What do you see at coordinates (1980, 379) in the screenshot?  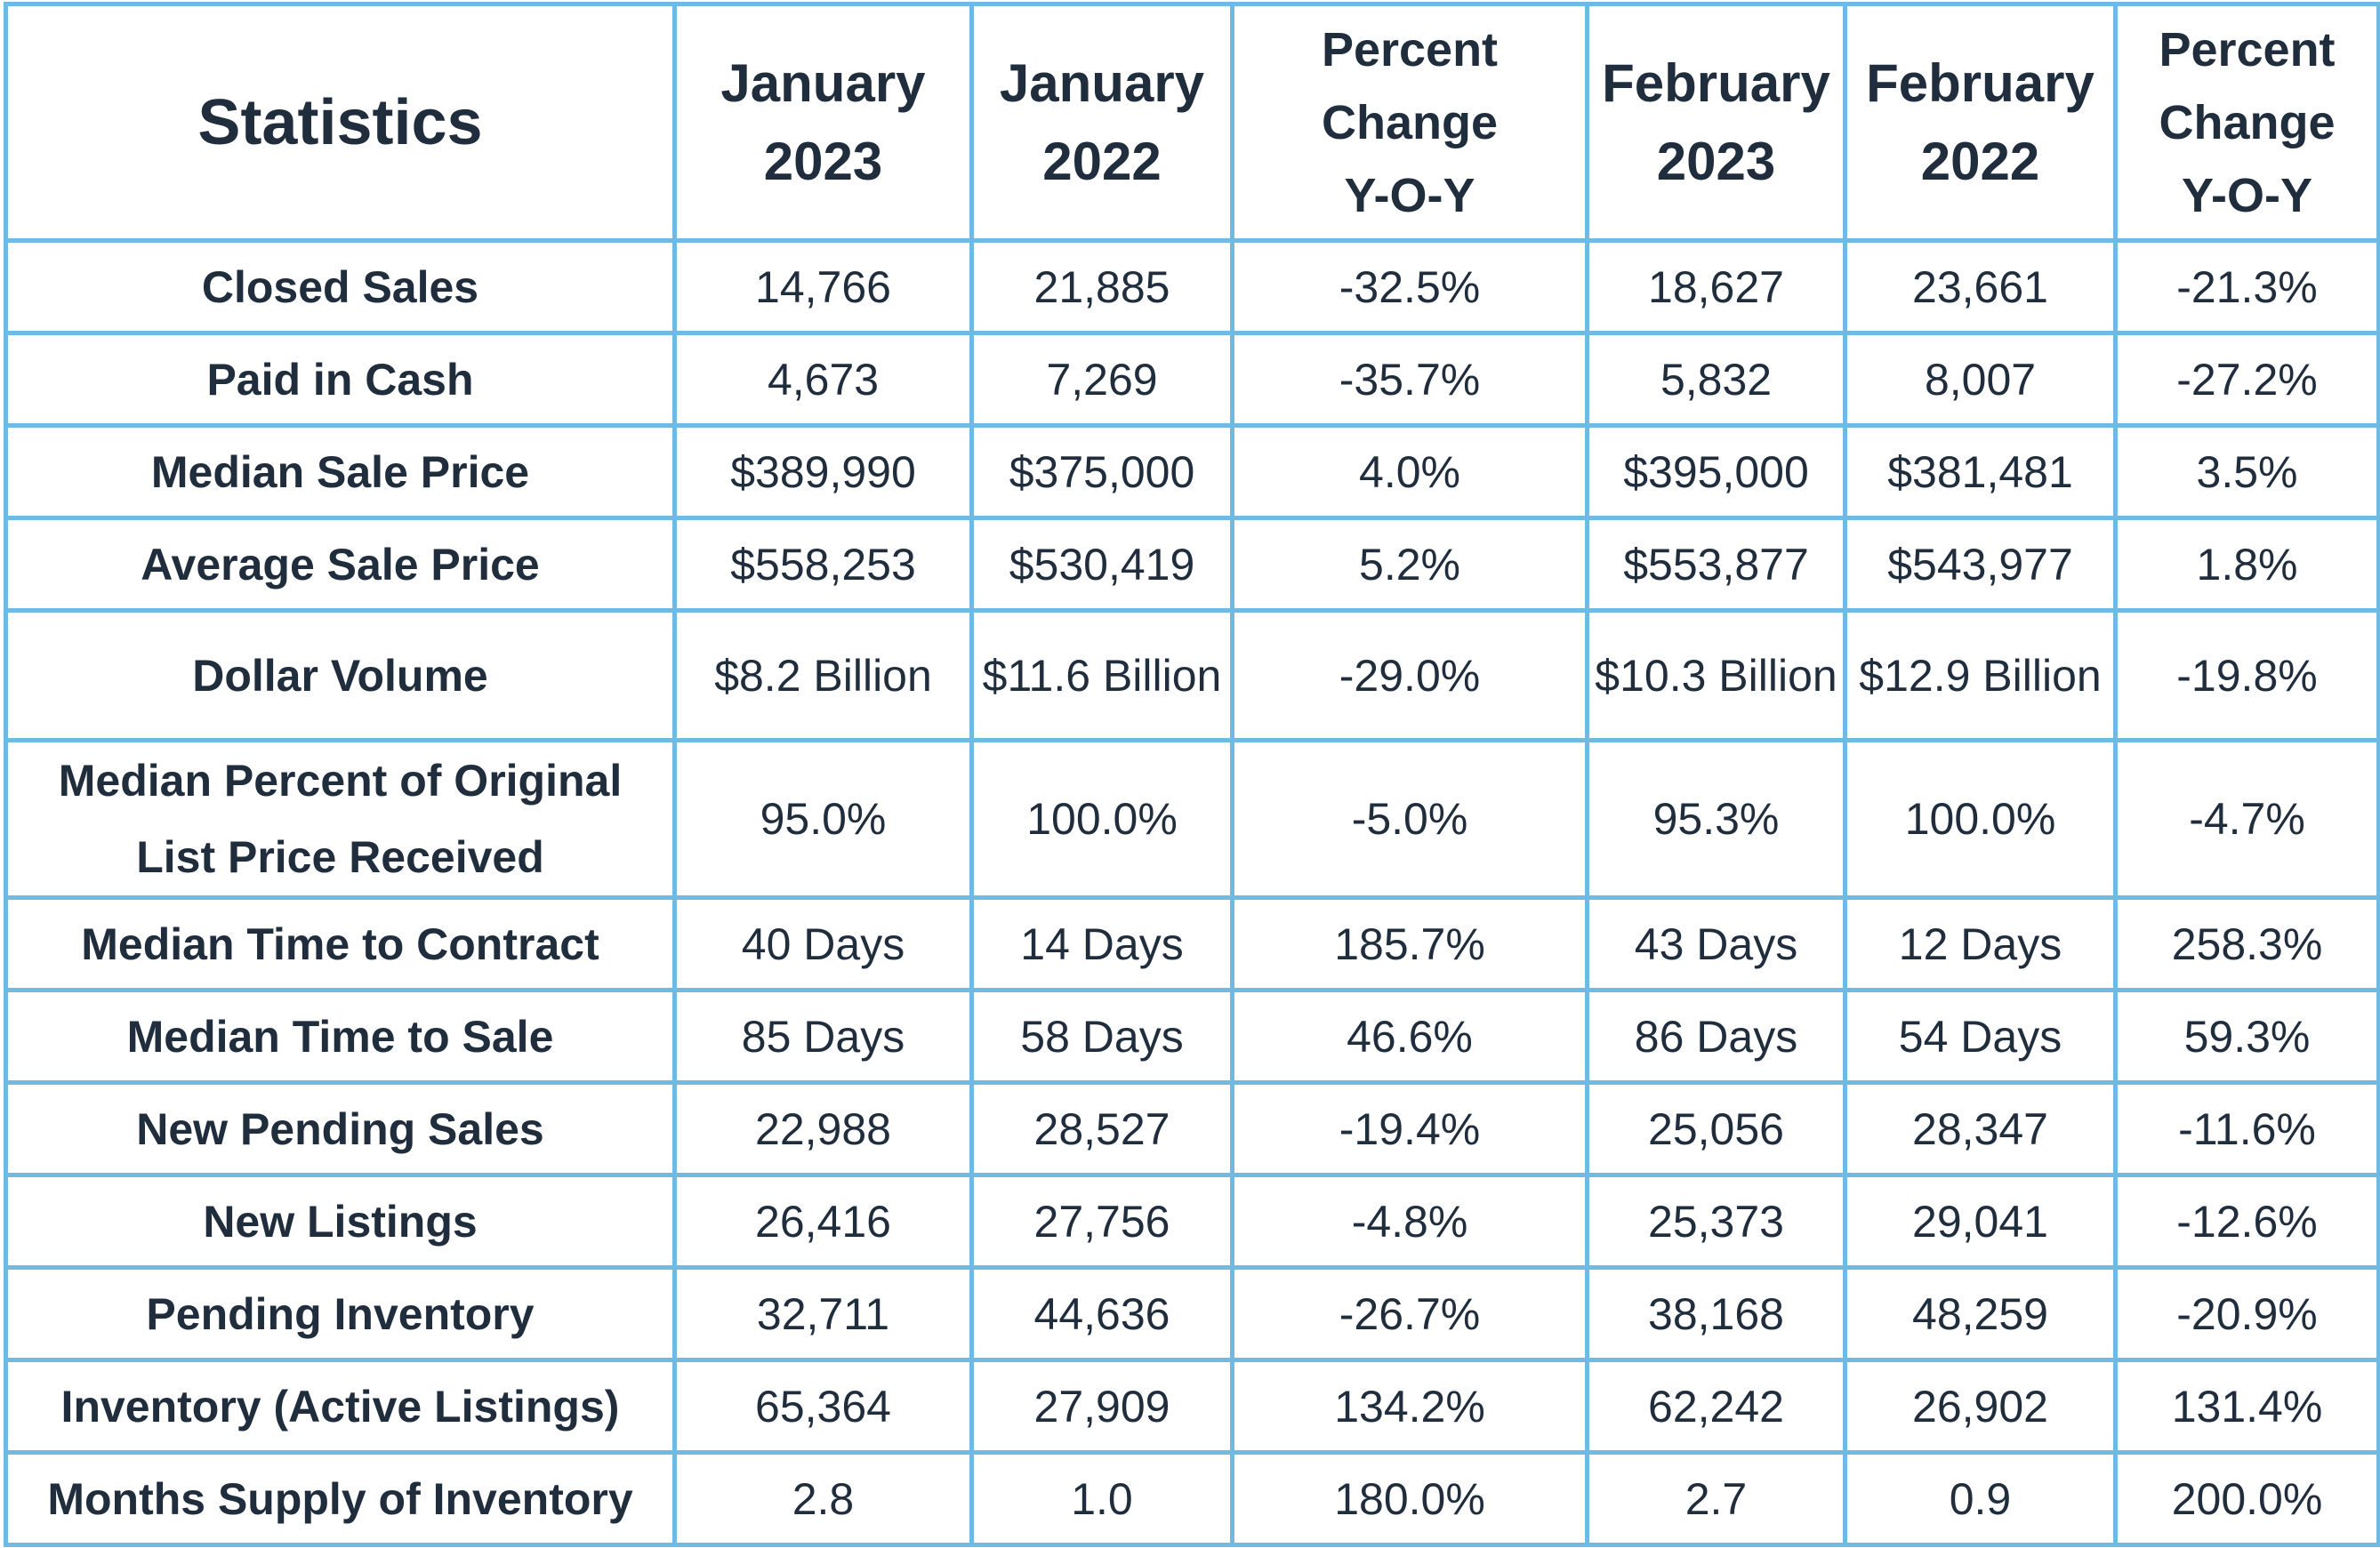 I see `cell-feb-2022: 8,007` at bounding box center [1980, 379].